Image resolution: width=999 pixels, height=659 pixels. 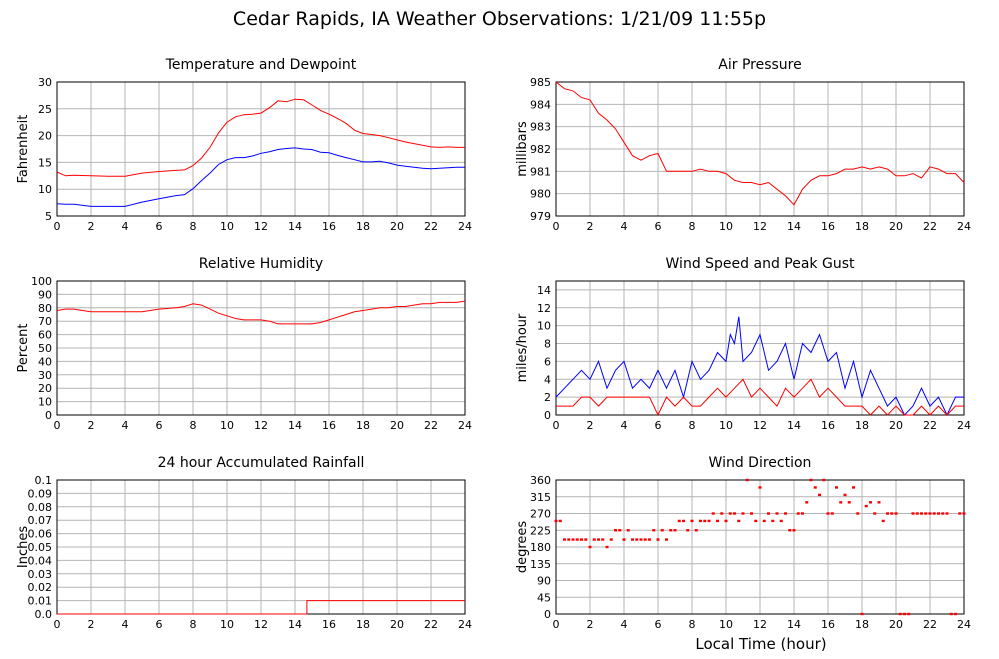 I want to click on x-tick-label: 18, so click(x=862, y=624).